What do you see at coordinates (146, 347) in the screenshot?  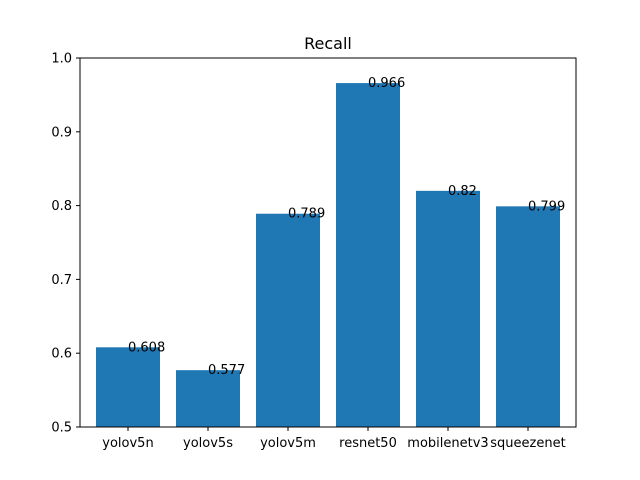 I see `value-label-yolov5n: 0.608` at bounding box center [146, 347].